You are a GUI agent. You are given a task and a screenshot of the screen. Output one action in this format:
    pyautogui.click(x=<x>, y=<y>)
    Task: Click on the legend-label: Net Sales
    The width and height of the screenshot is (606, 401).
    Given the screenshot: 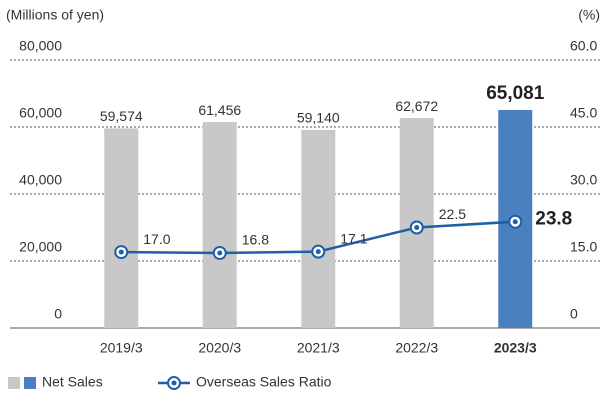 What is the action you would take?
    pyautogui.click(x=72, y=382)
    